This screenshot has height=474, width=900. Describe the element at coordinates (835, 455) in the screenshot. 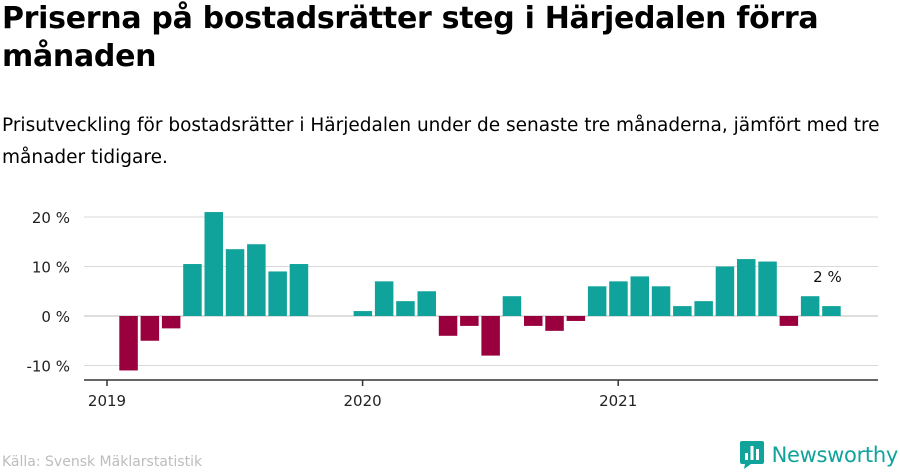

I see `brand-name: Newsworthy` at that location.